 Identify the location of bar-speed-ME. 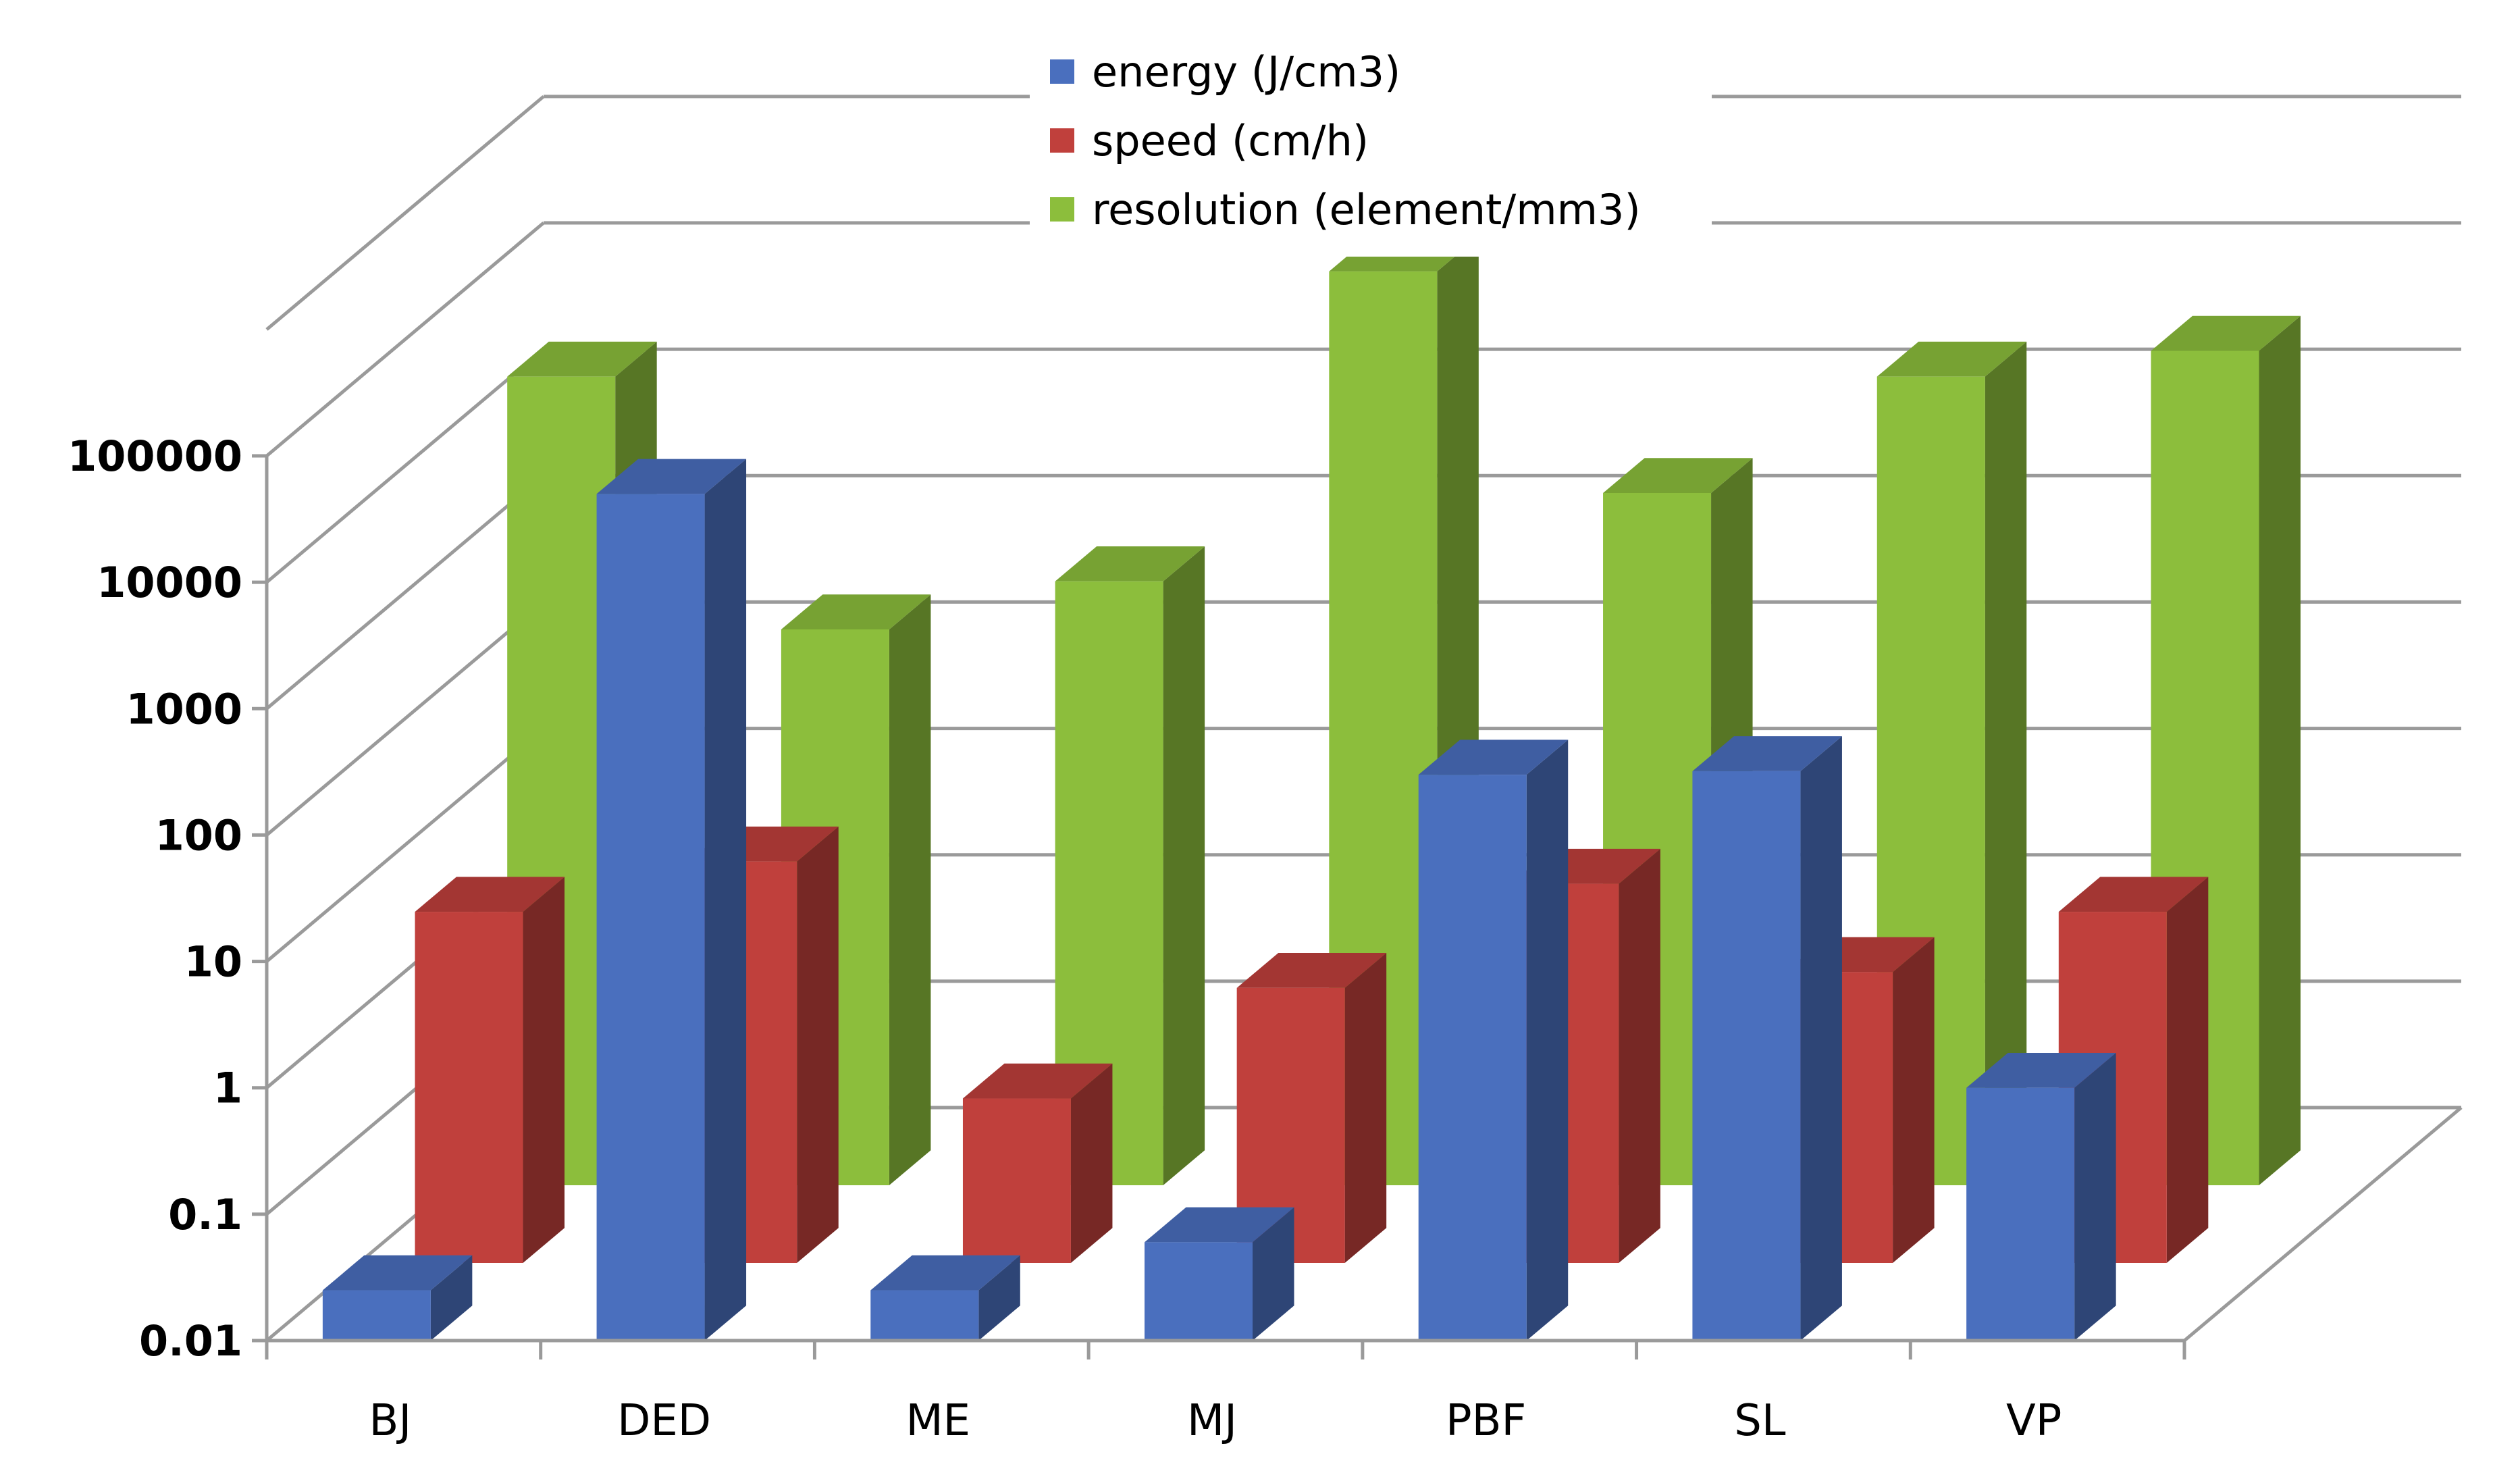
(1038, 1163).